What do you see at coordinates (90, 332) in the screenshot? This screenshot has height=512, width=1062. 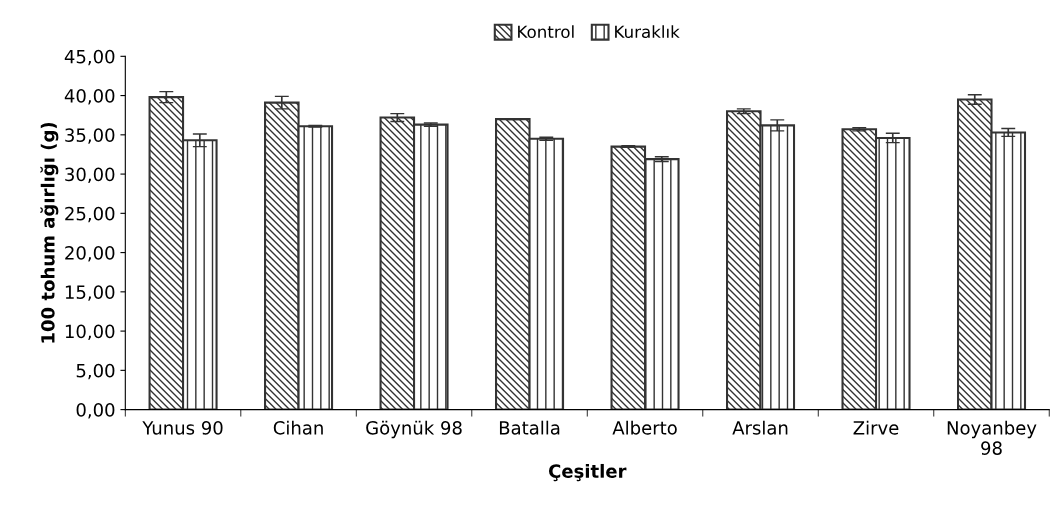 I see `y-tick-label: 10,00` at bounding box center [90, 332].